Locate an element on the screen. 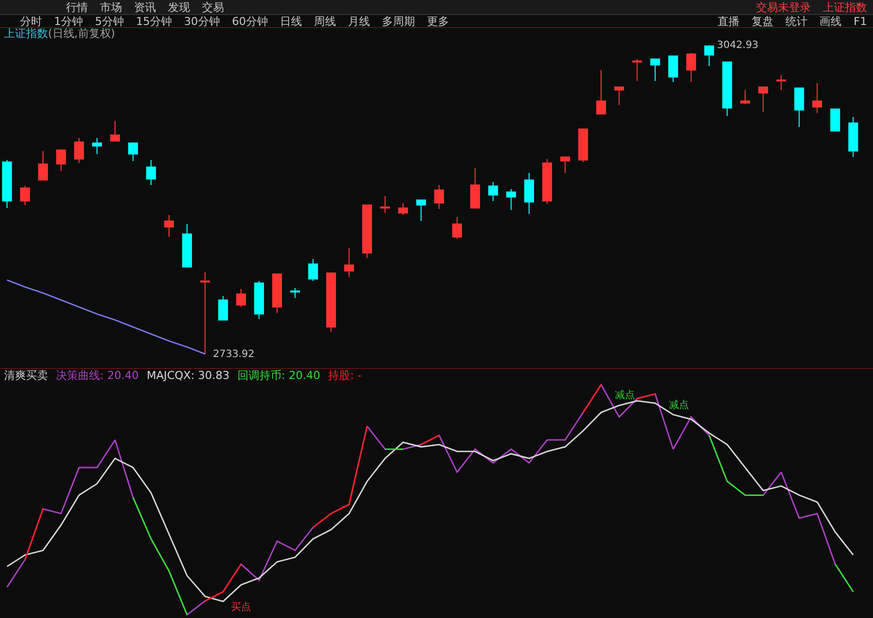  annotation: 买点 is located at coordinates (241, 607).